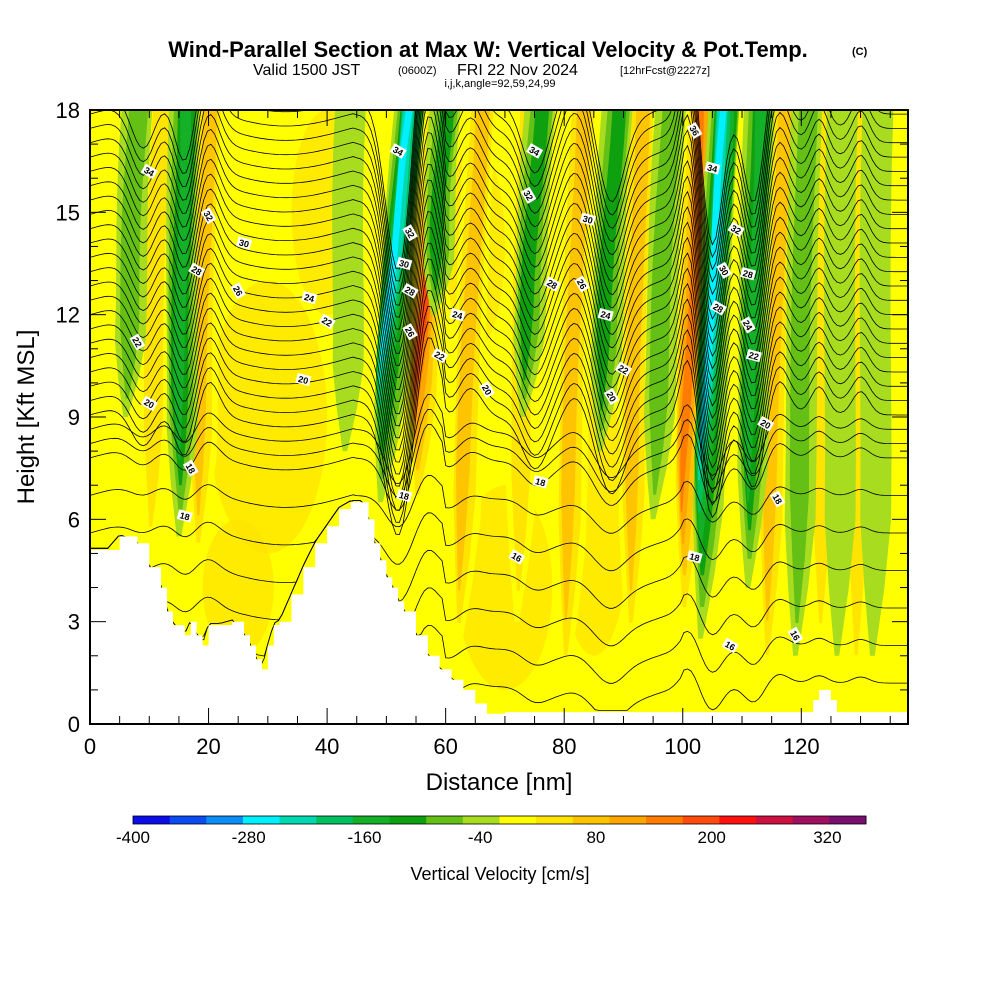 The image size is (1000, 1000). Describe the element at coordinates (410, 332) in the screenshot. I see `contour-label: 26` at that location.